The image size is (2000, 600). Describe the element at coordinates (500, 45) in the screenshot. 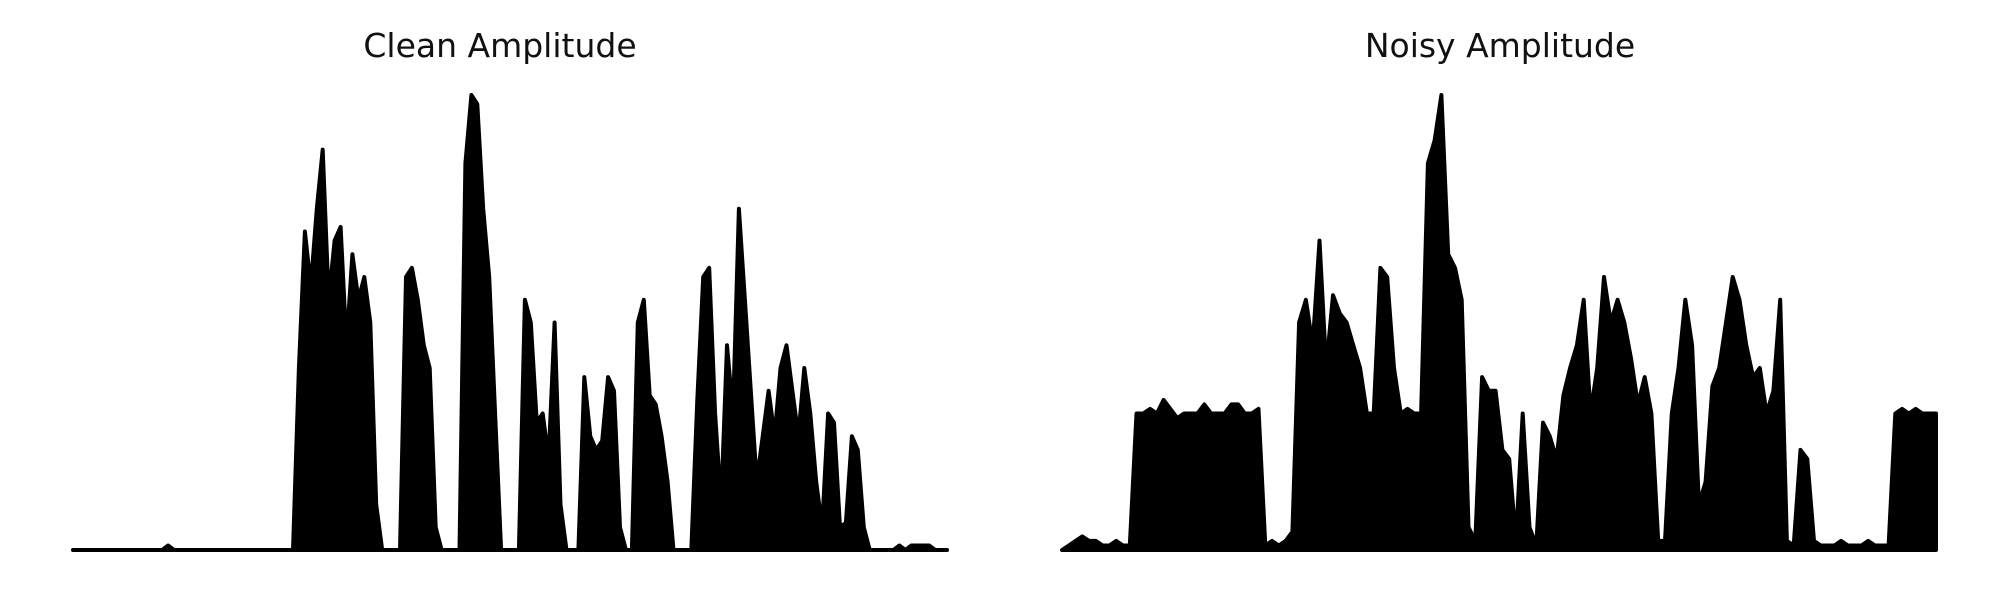

I see `clean-amplitude-title: Clean Amplitude` at that location.